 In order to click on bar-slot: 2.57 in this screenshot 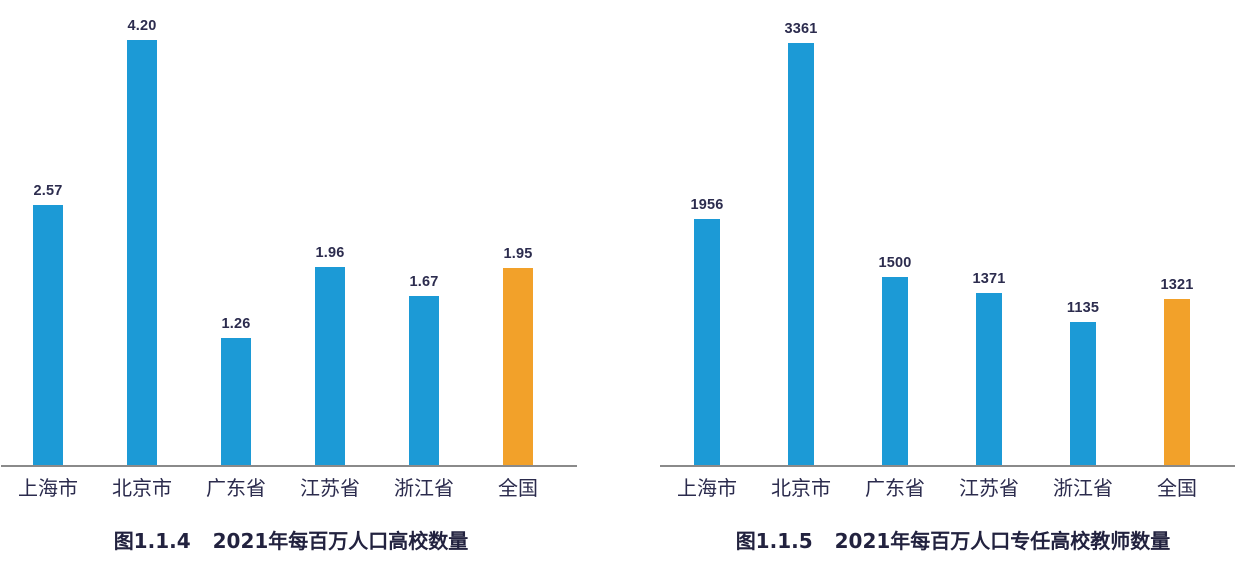, I will do `click(48, 232)`.